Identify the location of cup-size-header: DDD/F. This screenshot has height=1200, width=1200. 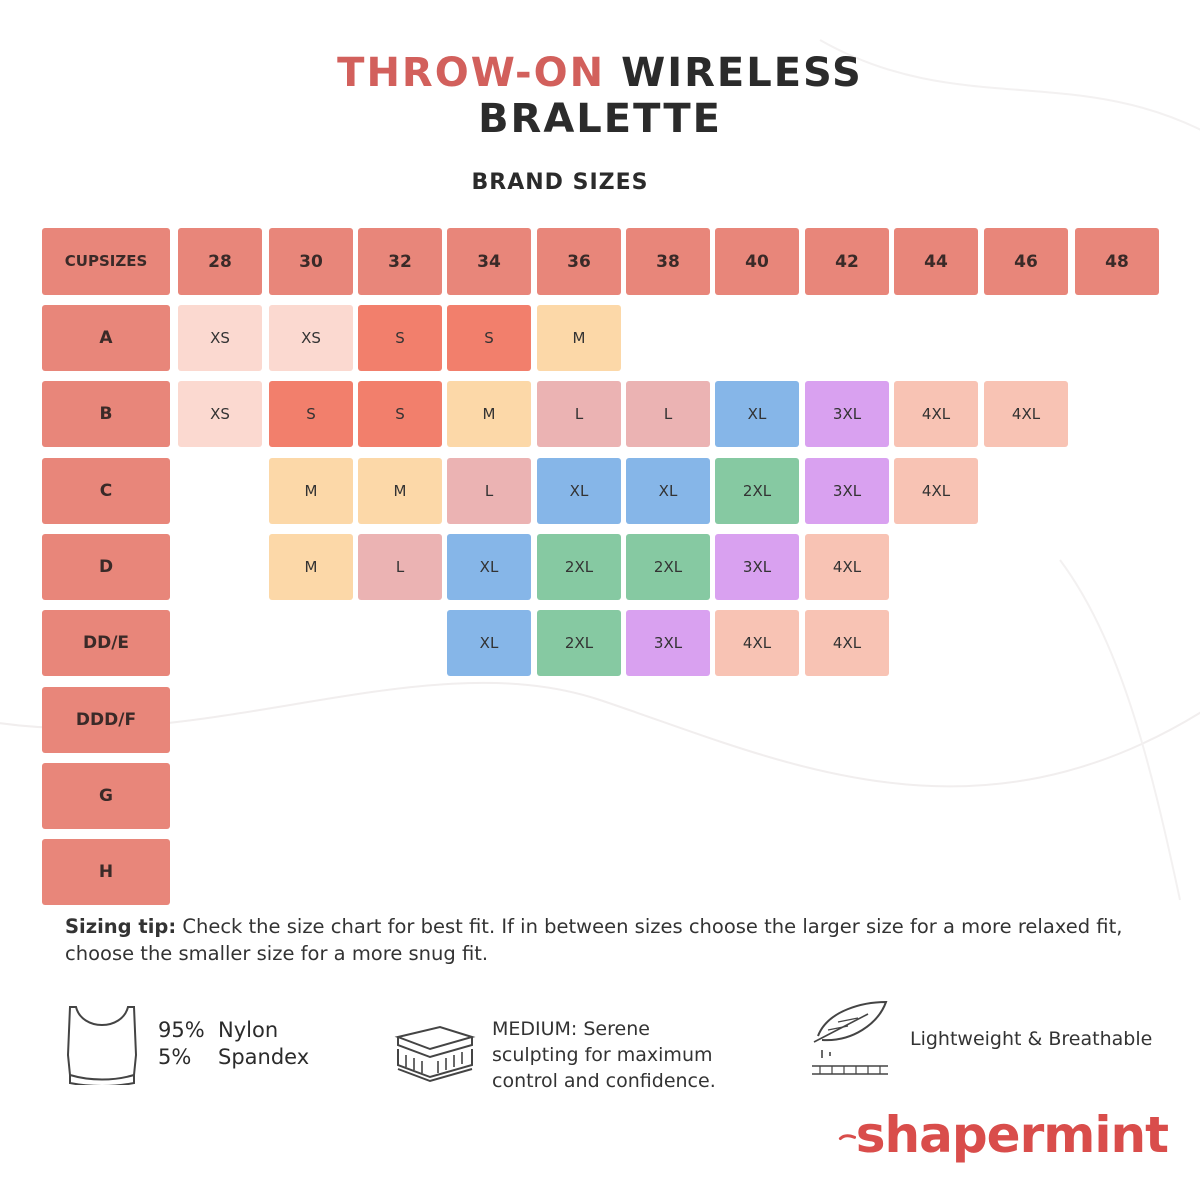
(106, 720).